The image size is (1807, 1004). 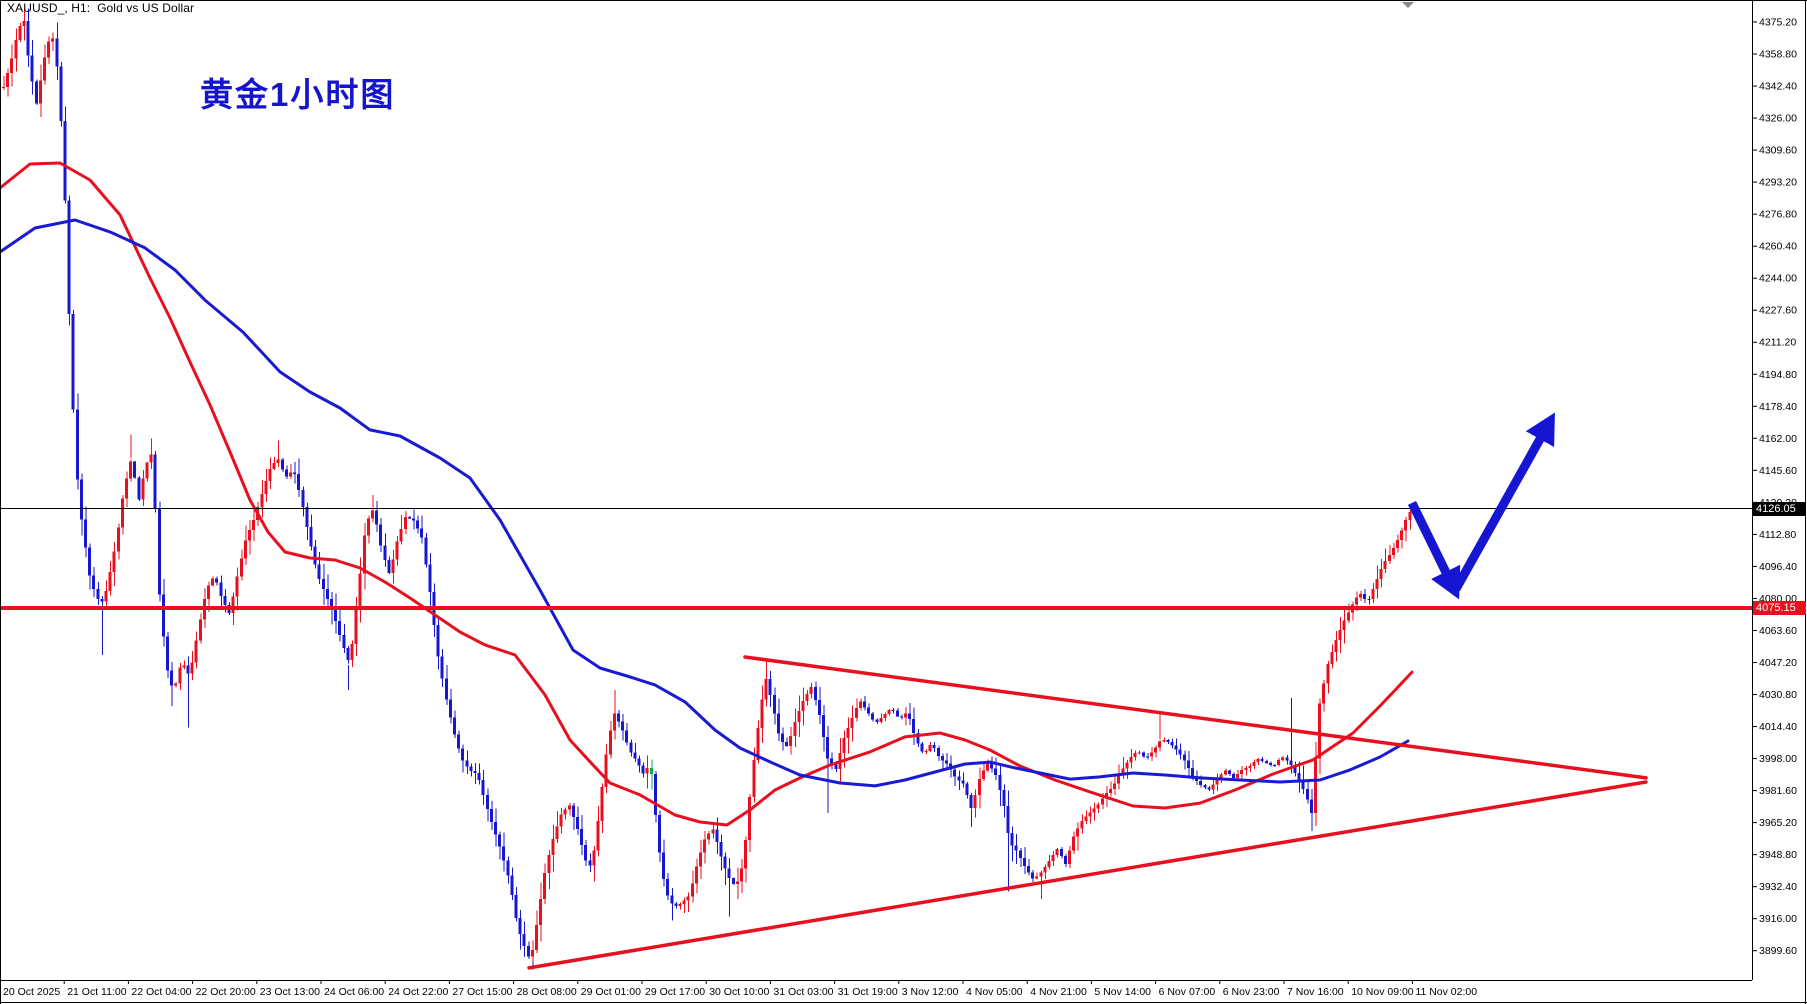 What do you see at coordinates (1778, 87) in the screenshot?
I see `svg-text: 4342.40` at bounding box center [1778, 87].